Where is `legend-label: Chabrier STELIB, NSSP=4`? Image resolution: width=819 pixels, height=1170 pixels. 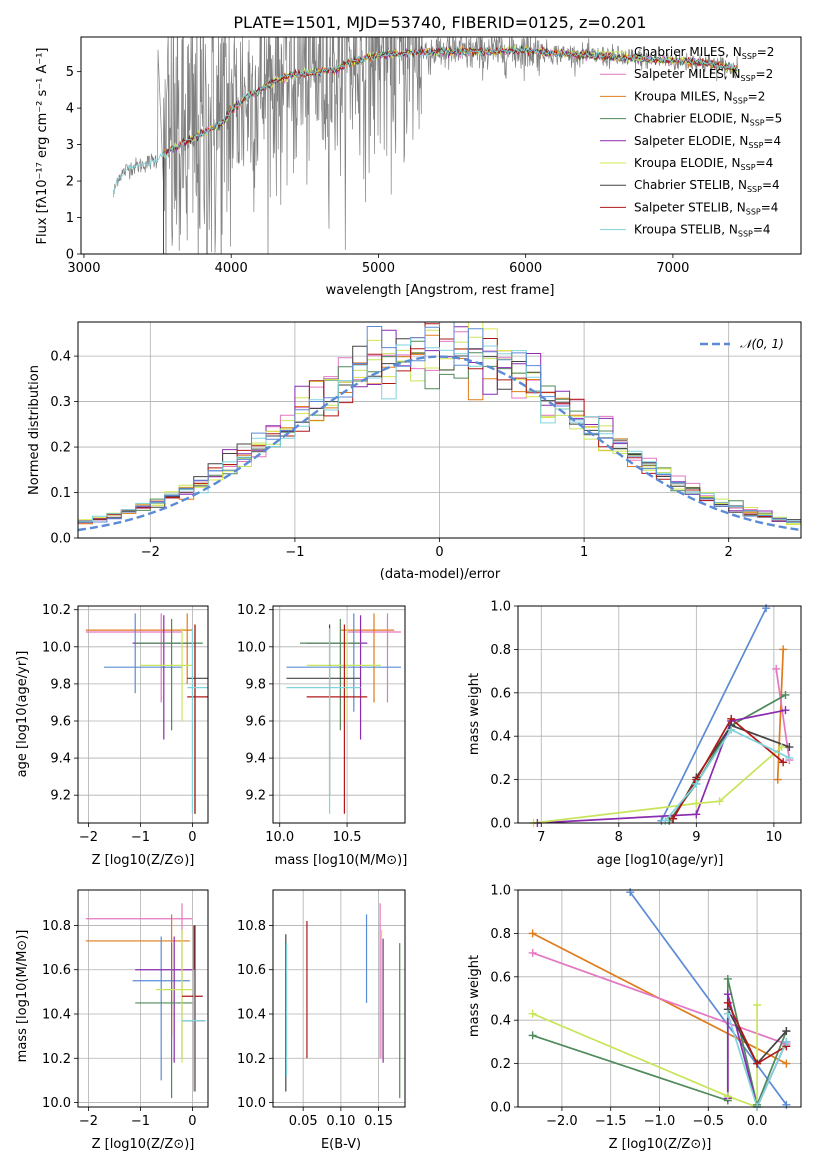
legend-label: Chabrier STELIB, NSSP=4 is located at coordinates (707, 186).